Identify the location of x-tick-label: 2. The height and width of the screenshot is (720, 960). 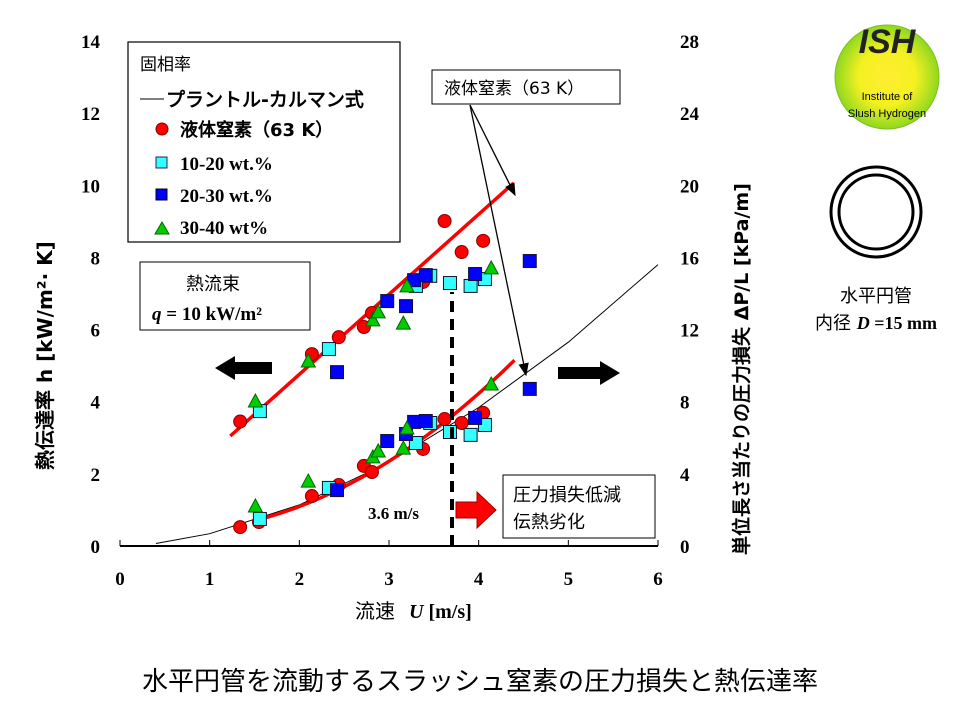
(300, 579).